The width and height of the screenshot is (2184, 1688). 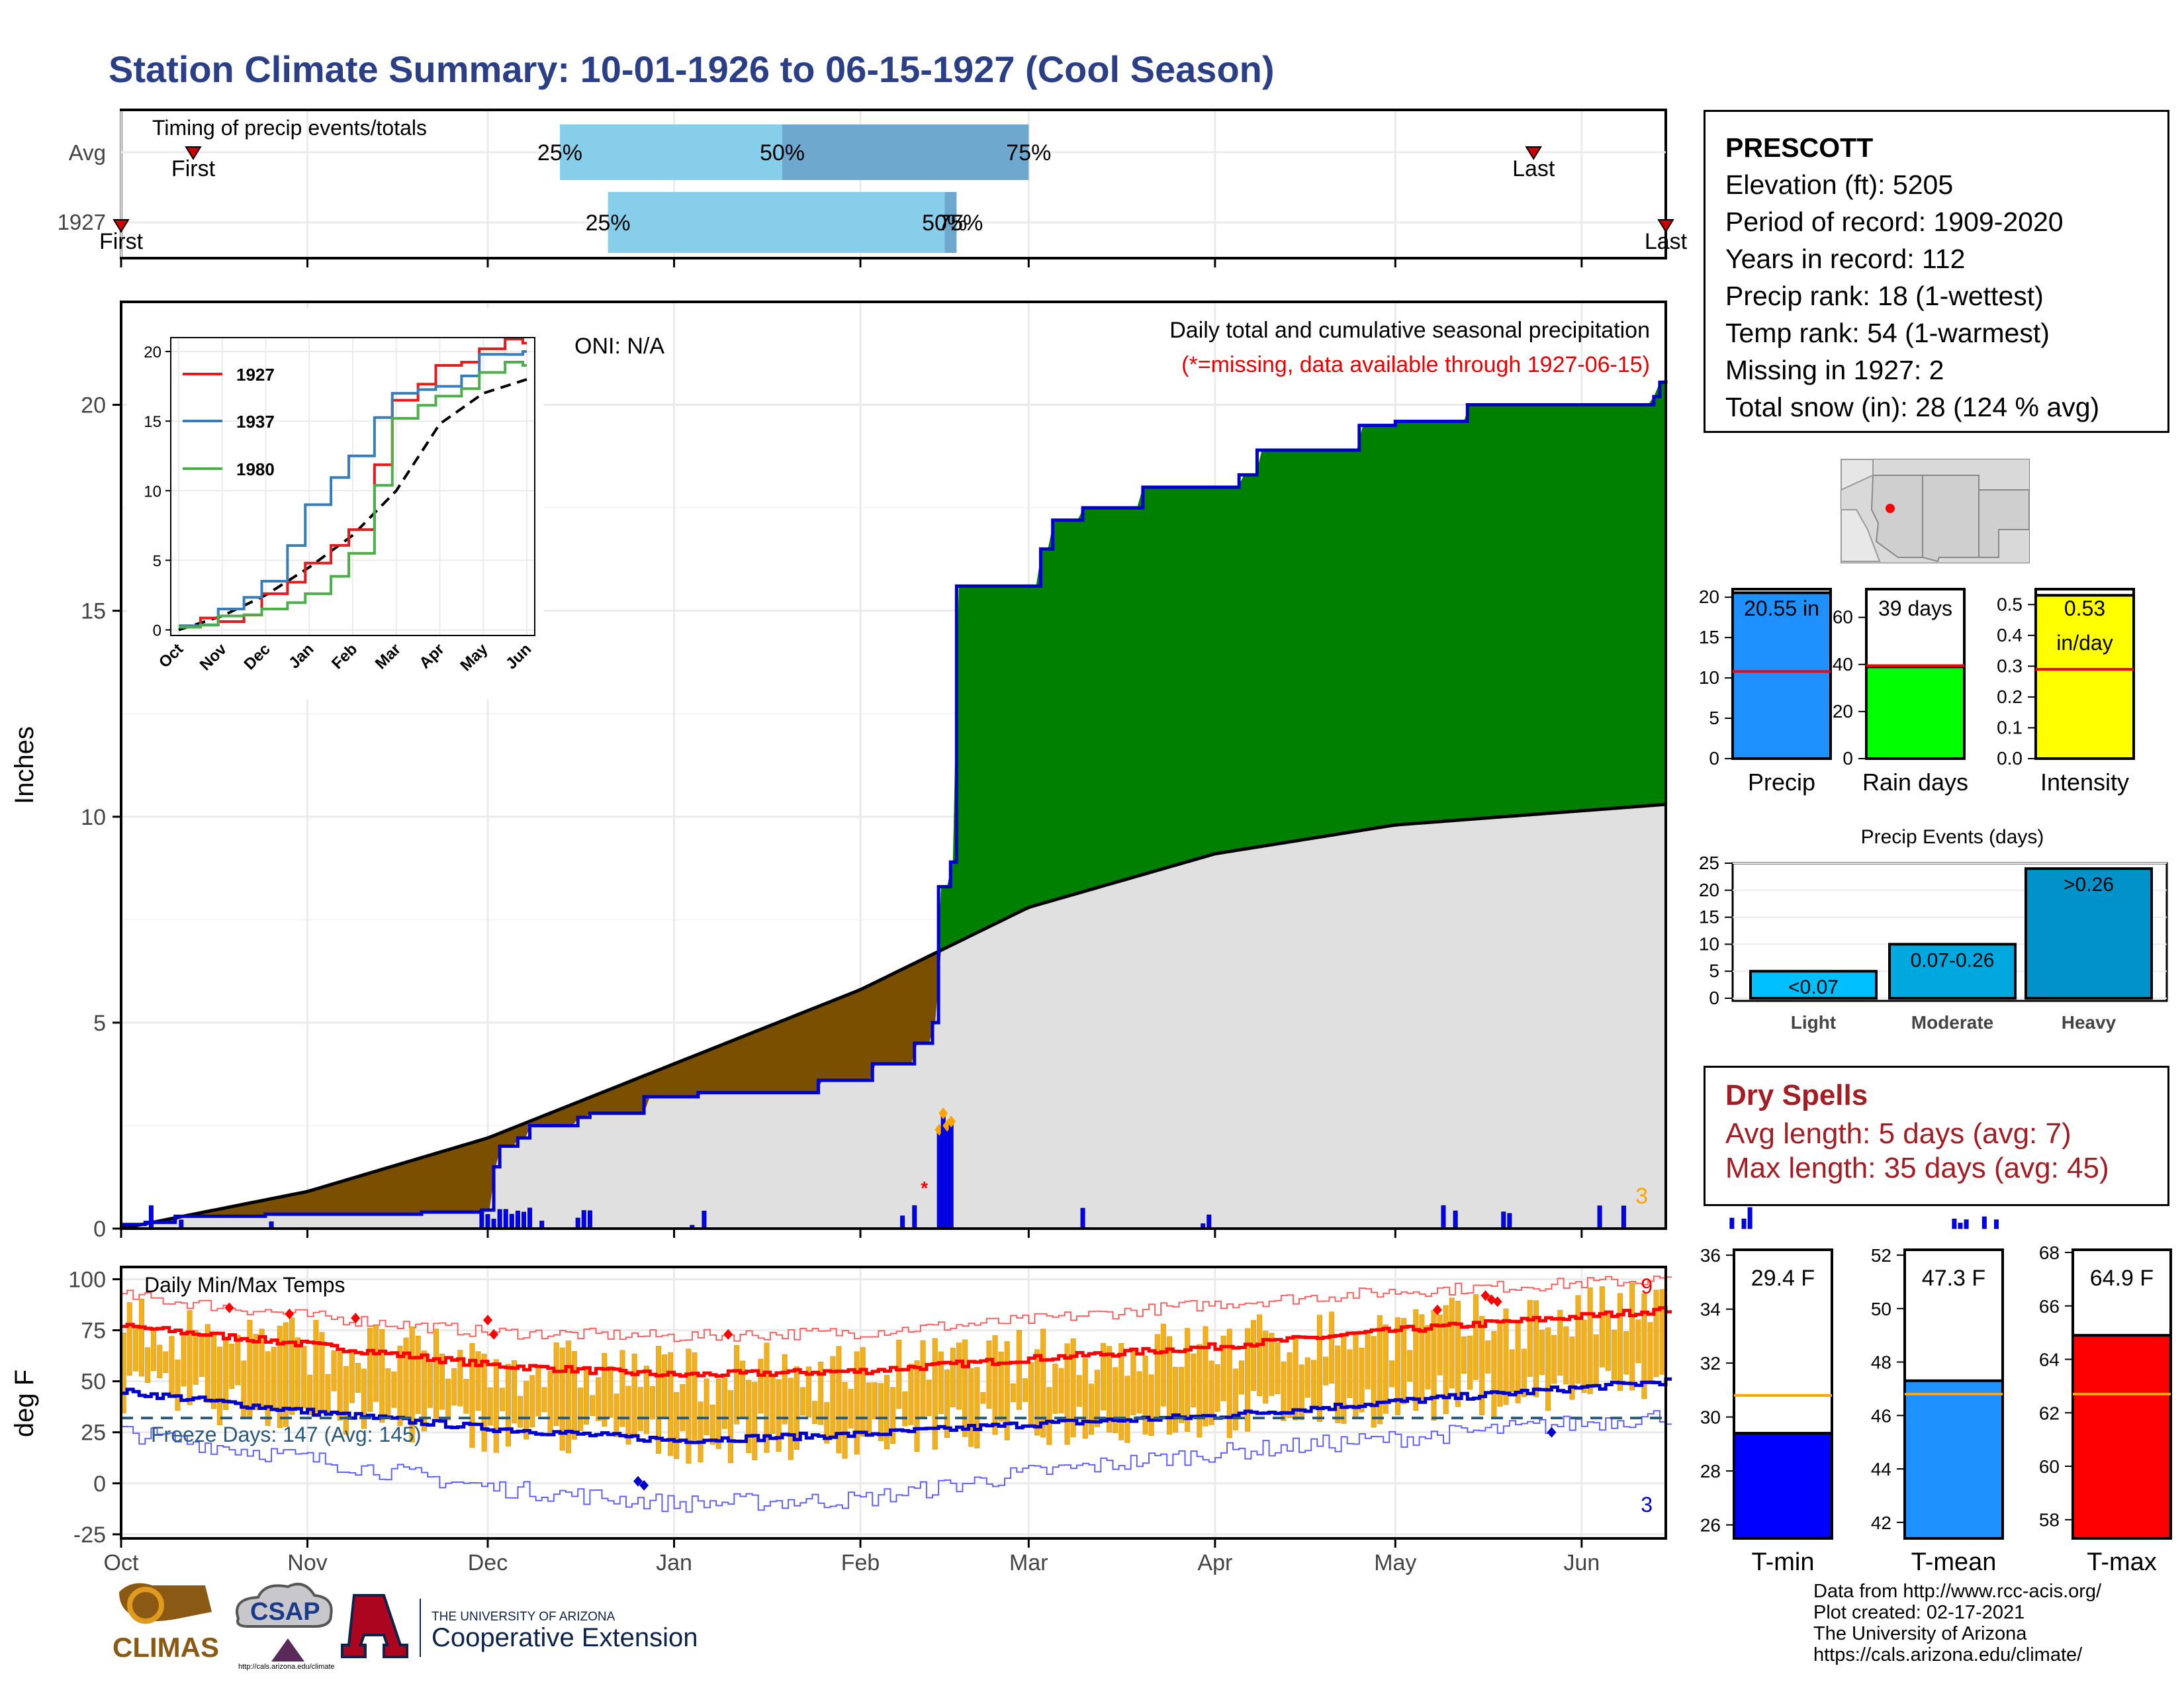 I want to click on raindays-ytick-label: 40, so click(x=1843, y=664).